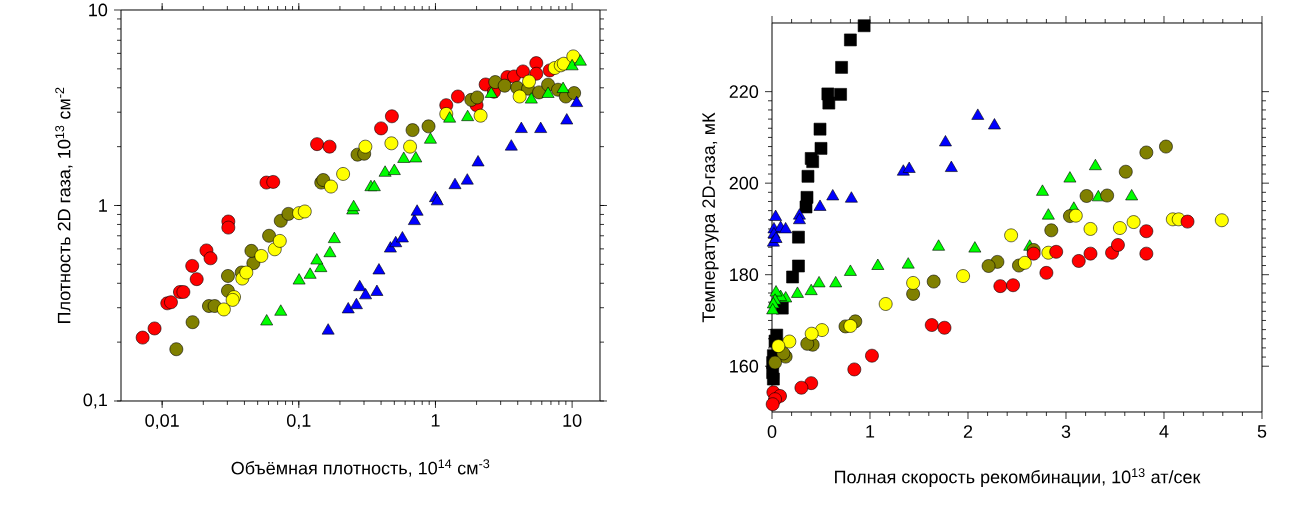 The height and width of the screenshot is (511, 1310). I want to click on y-tick-label: 160, so click(744, 366).